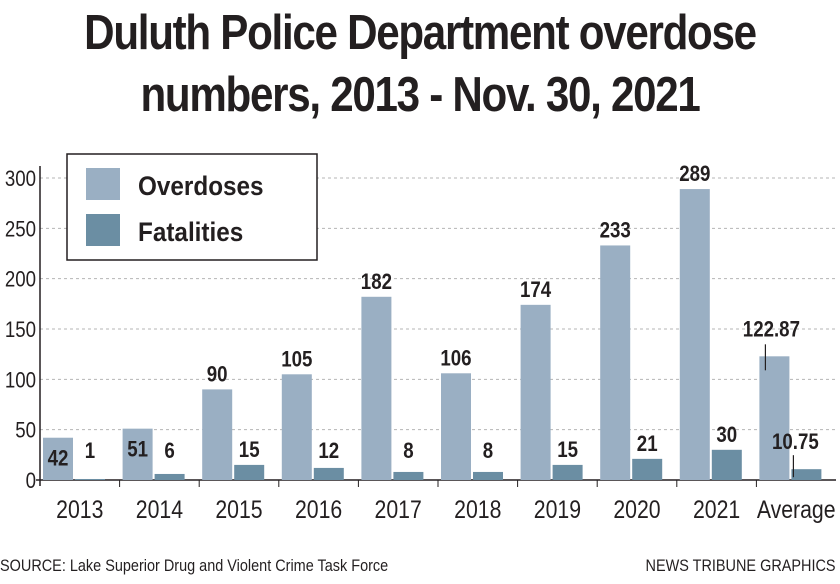  Describe the element at coordinates (420, 33) in the screenshot. I see `chart-title-line-1: Duluth Police Department overdose` at that location.